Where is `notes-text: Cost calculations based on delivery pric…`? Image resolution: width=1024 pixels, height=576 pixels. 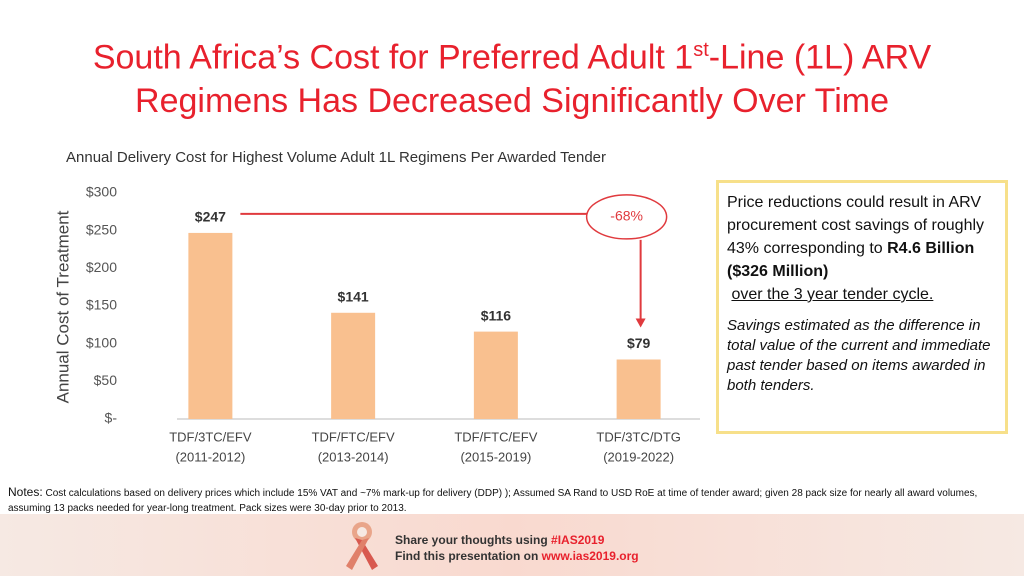
notes-text: Cost calculations based on delivery pric… is located at coordinates (493, 501).